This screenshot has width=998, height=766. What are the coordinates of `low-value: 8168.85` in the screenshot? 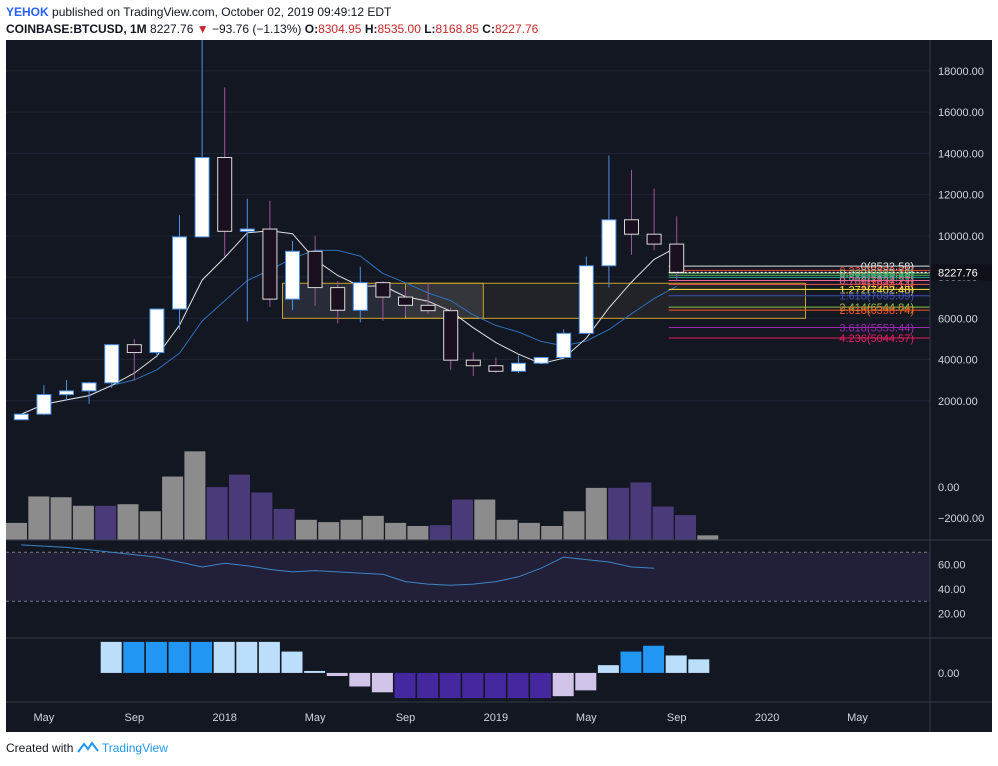 It's located at (457, 29).